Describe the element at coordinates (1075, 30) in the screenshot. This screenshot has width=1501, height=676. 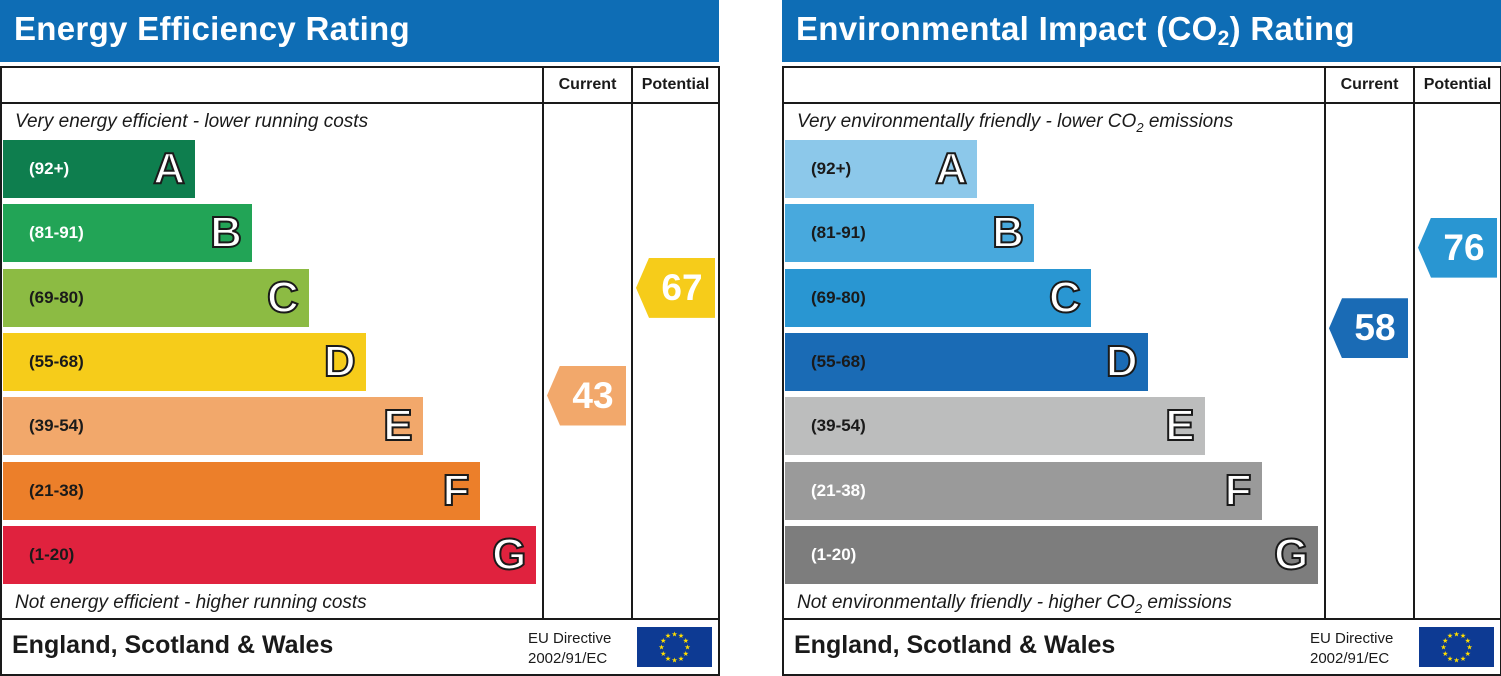
I see `panel-title: Environmental Impact (CO2) Rating` at that location.